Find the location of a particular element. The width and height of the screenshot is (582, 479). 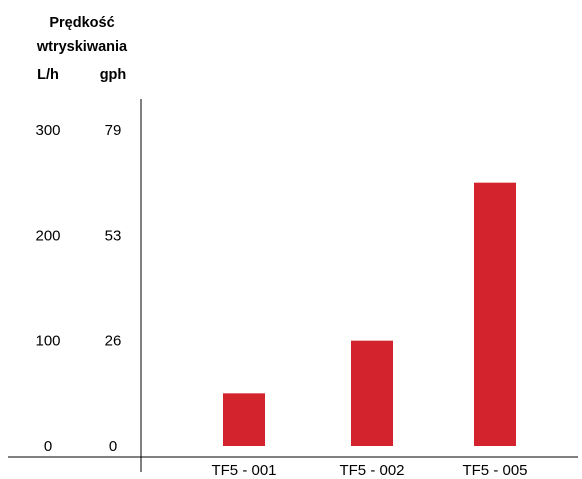

chart-title-line-1: Prędkość is located at coordinates (81, 23).